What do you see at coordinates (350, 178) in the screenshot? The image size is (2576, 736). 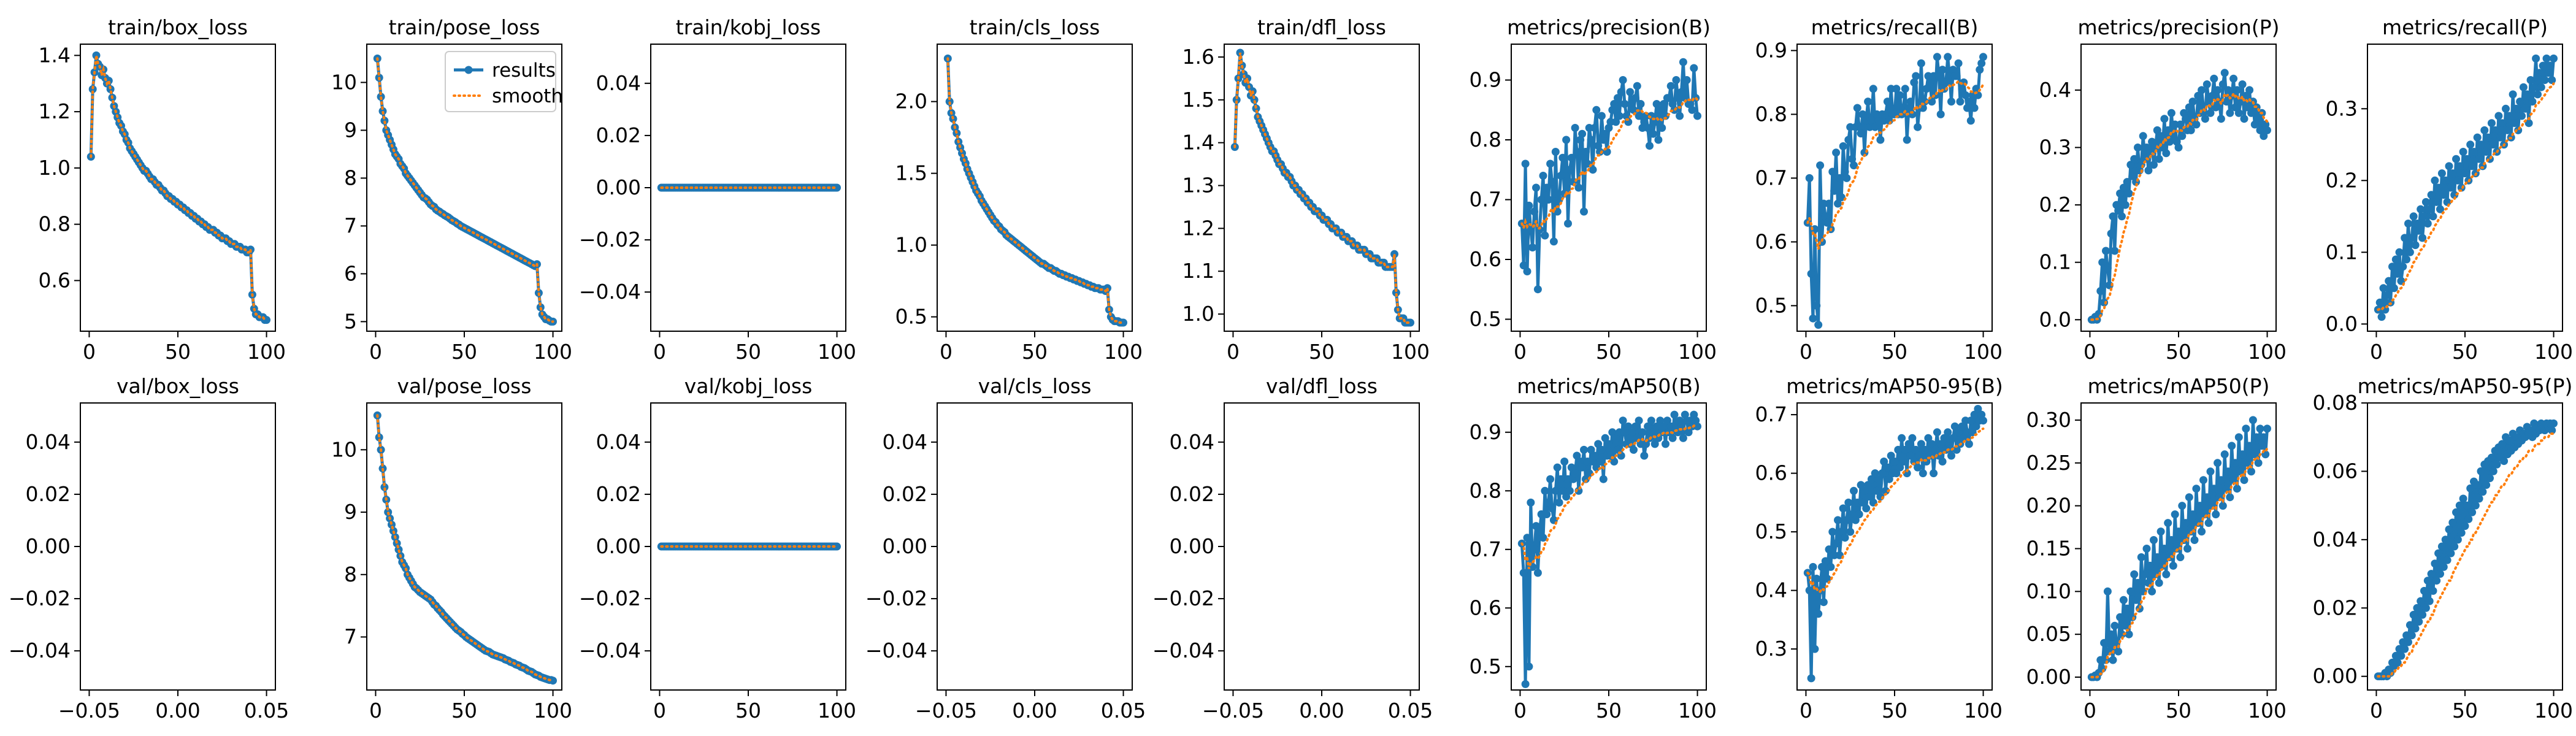 I see `y-tick-label: 8` at bounding box center [350, 178].